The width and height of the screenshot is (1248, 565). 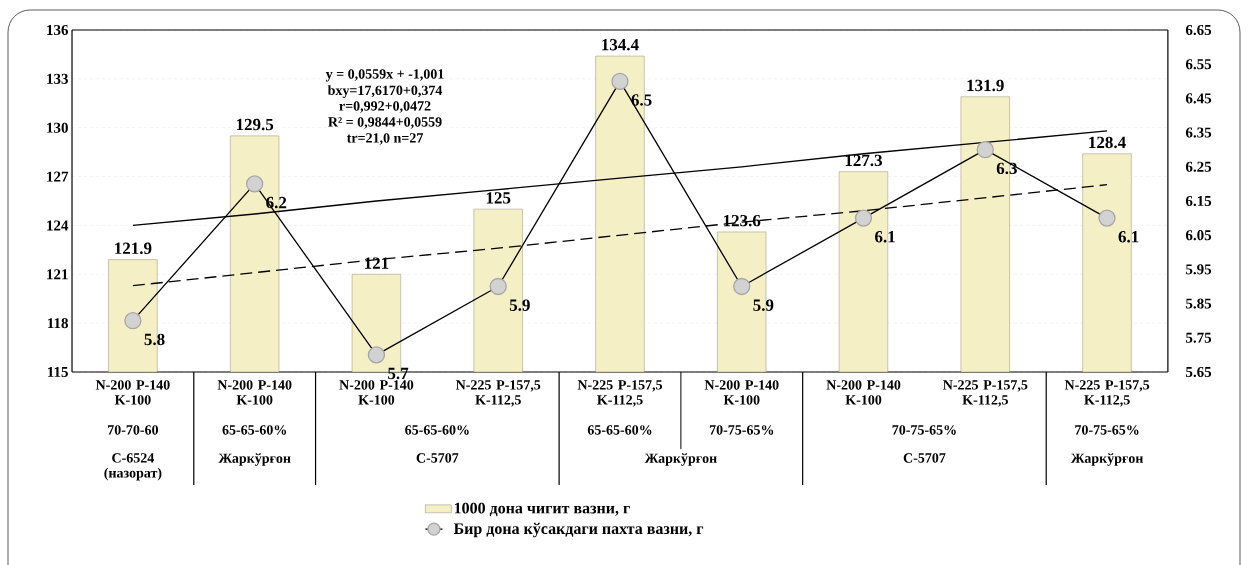 What do you see at coordinates (1199, 269) in the screenshot?
I see `y2-tick-label: 5.95` at bounding box center [1199, 269].